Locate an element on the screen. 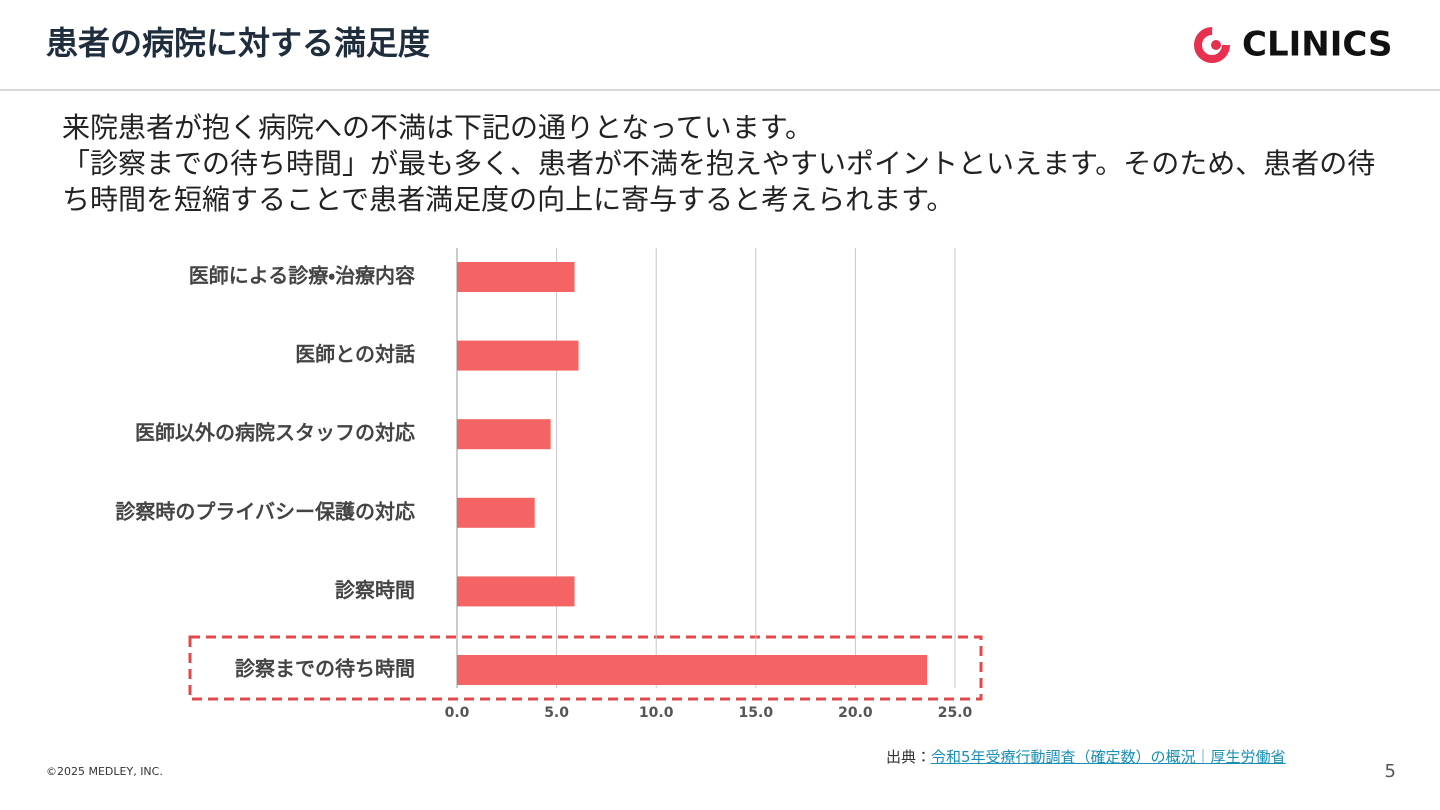 The image size is (1440, 810). x-tick-label: 20.0 is located at coordinates (855, 713).